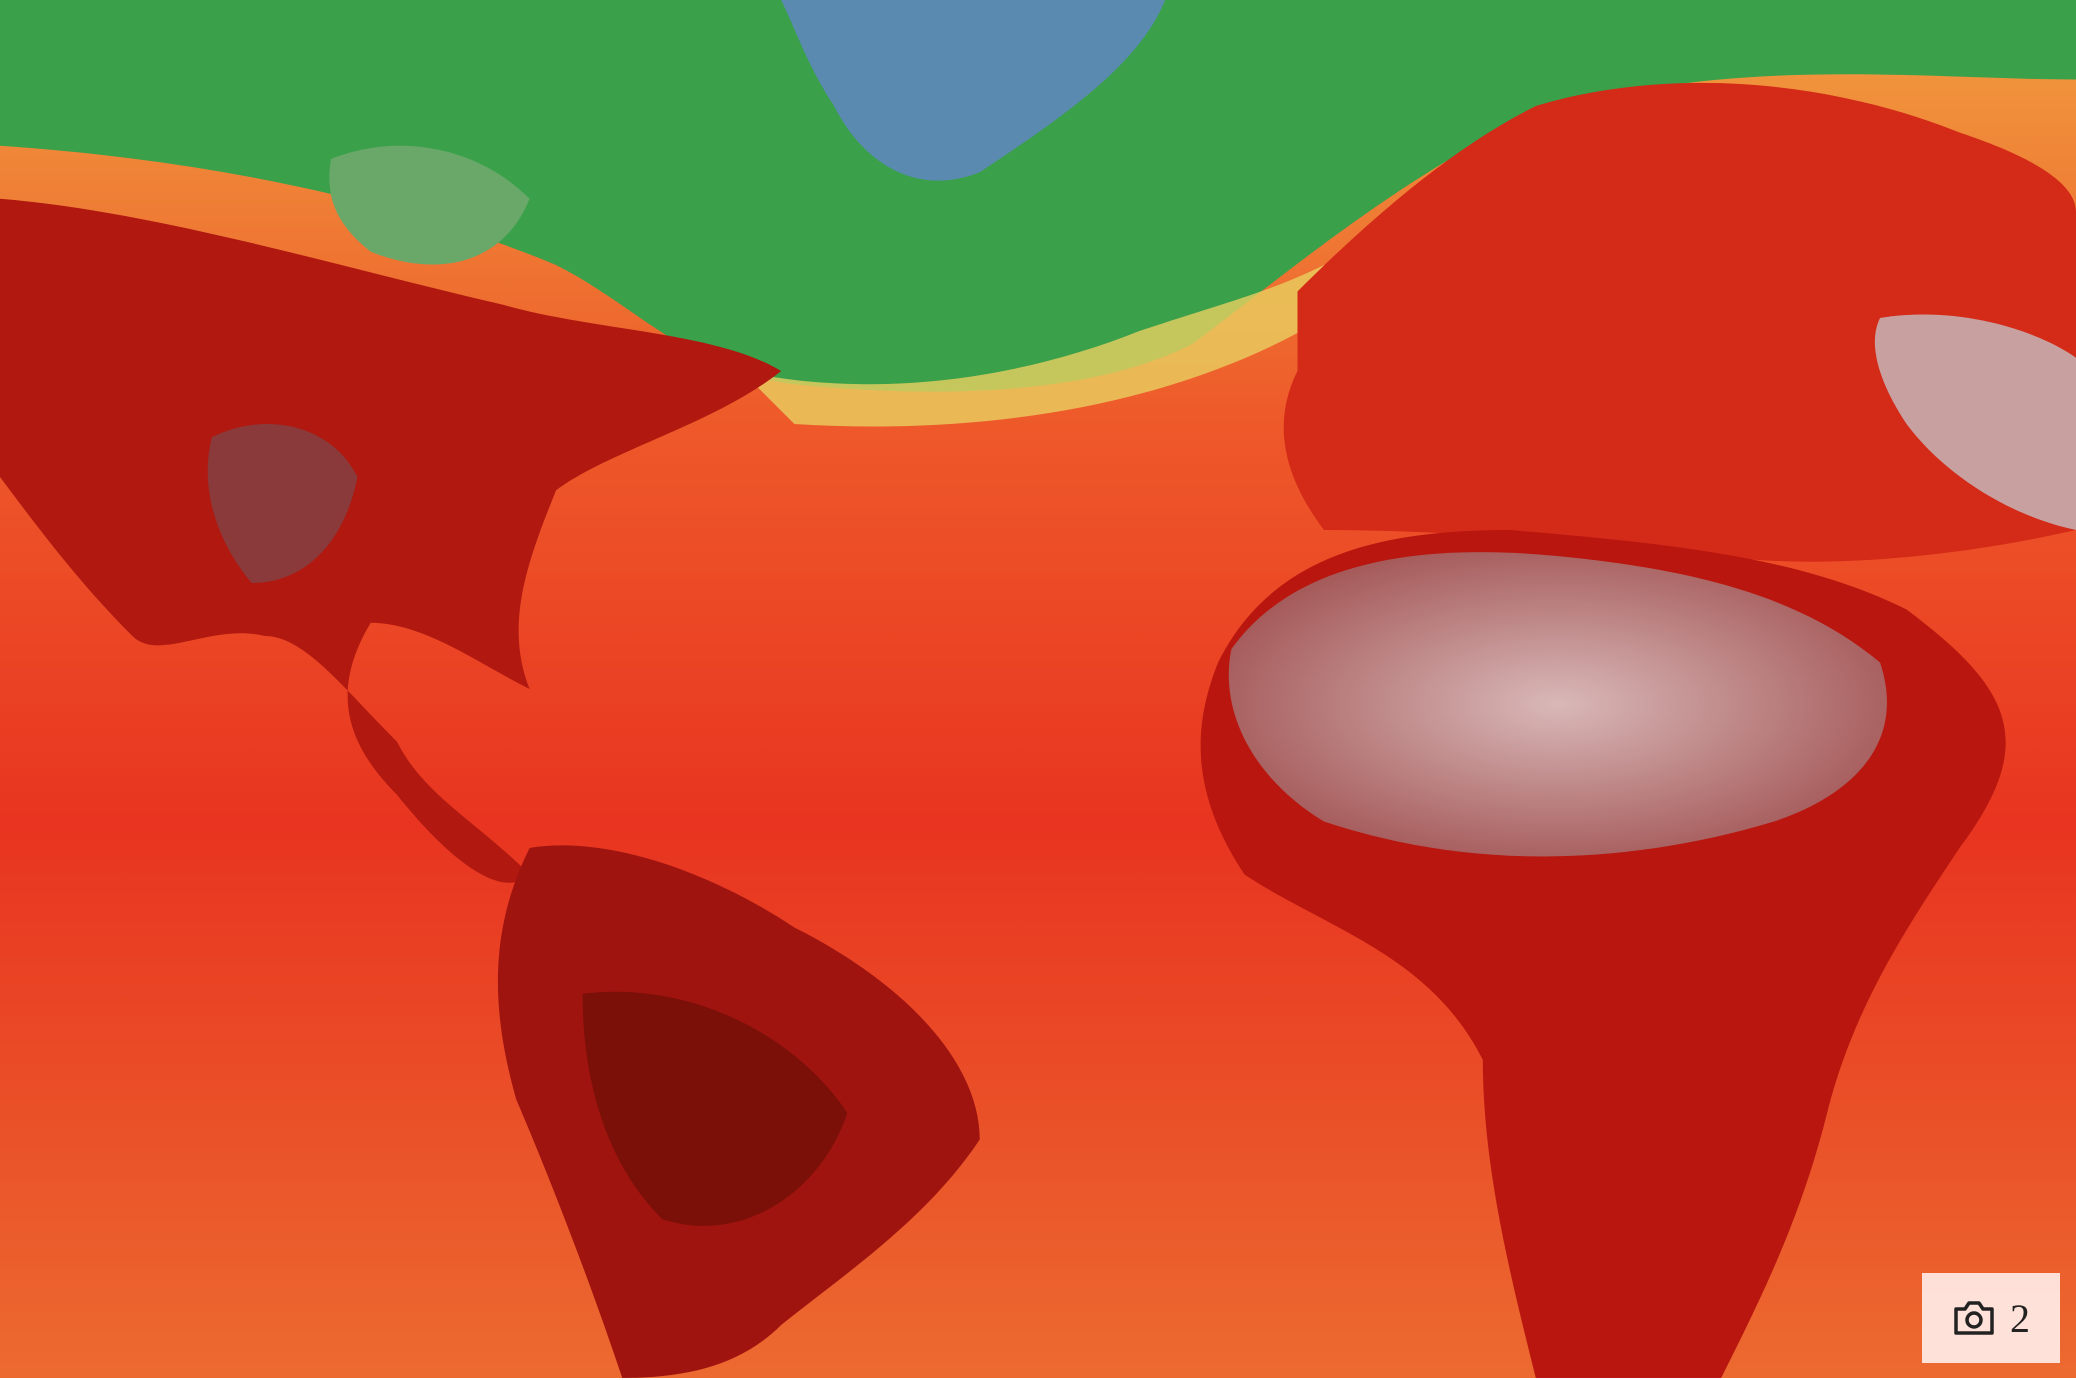 This screenshot has width=2076, height=1380. I want to click on photo-count: 2, so click(2020, 1318).